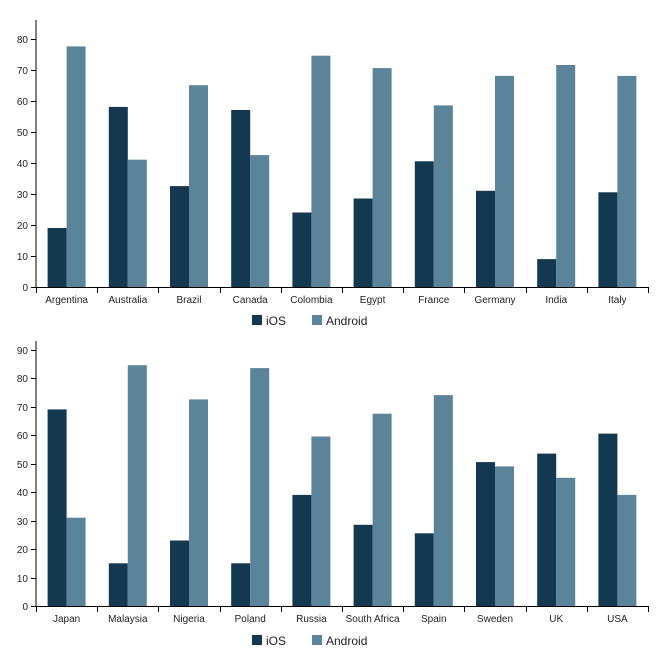  What do you see at coordinates (608, 239) in the screenshot?
I see `bar-ios-italy` at bounding box center [608, 239].